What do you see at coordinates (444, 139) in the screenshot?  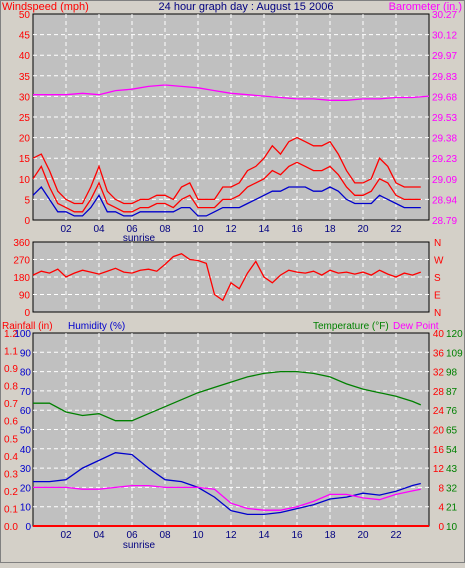 I see `tick-label: 29.38` at bounding box center [444, 139].